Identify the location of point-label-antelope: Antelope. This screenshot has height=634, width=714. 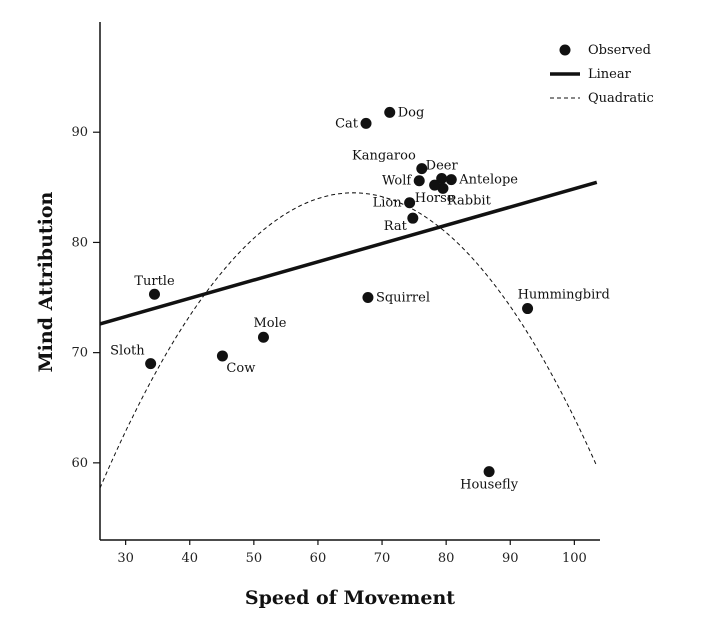
(488, 180).